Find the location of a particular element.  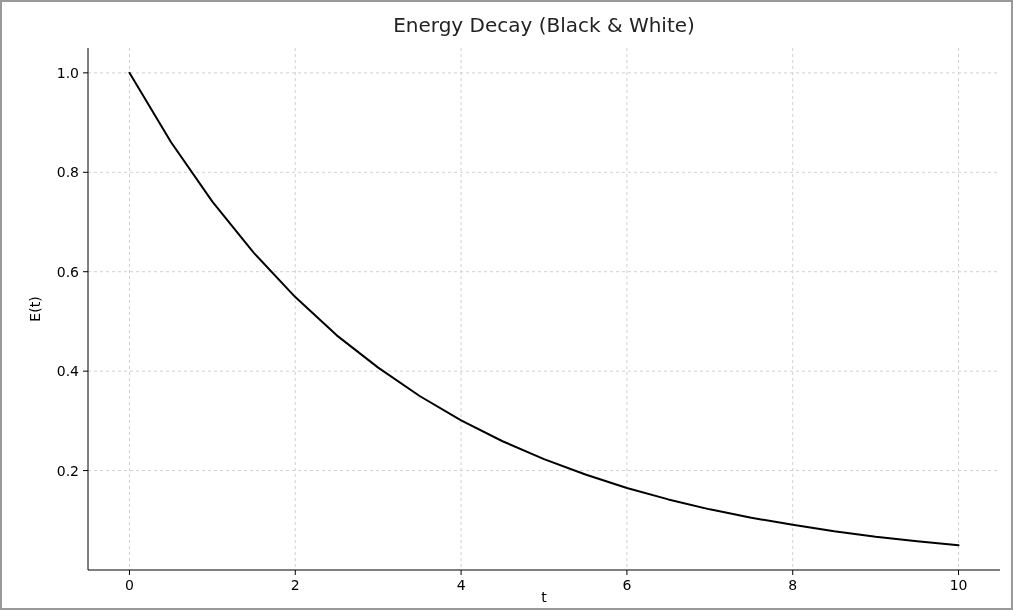

x-tick-label: 2 is located at coordinates (295, 585).